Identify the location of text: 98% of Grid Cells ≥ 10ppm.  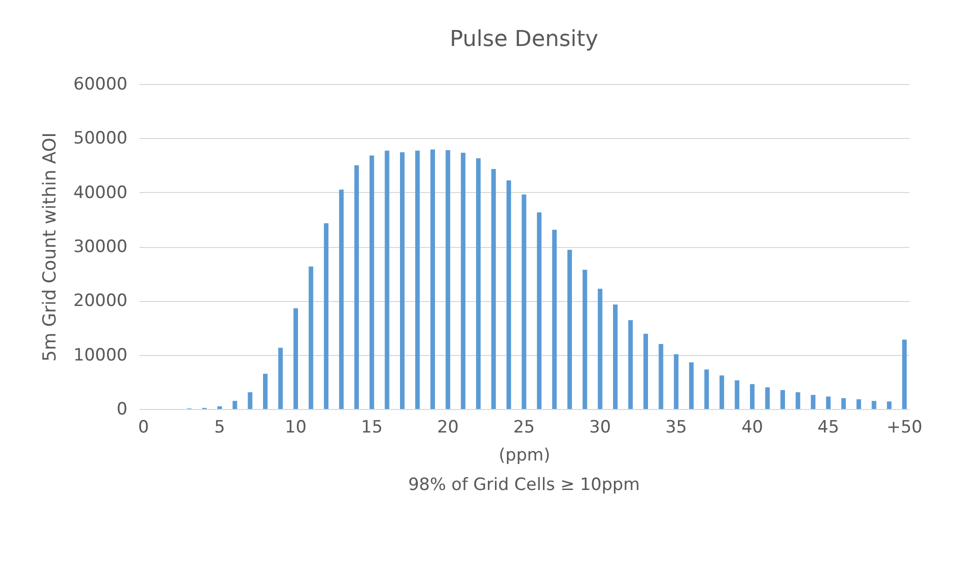
(524, 485).